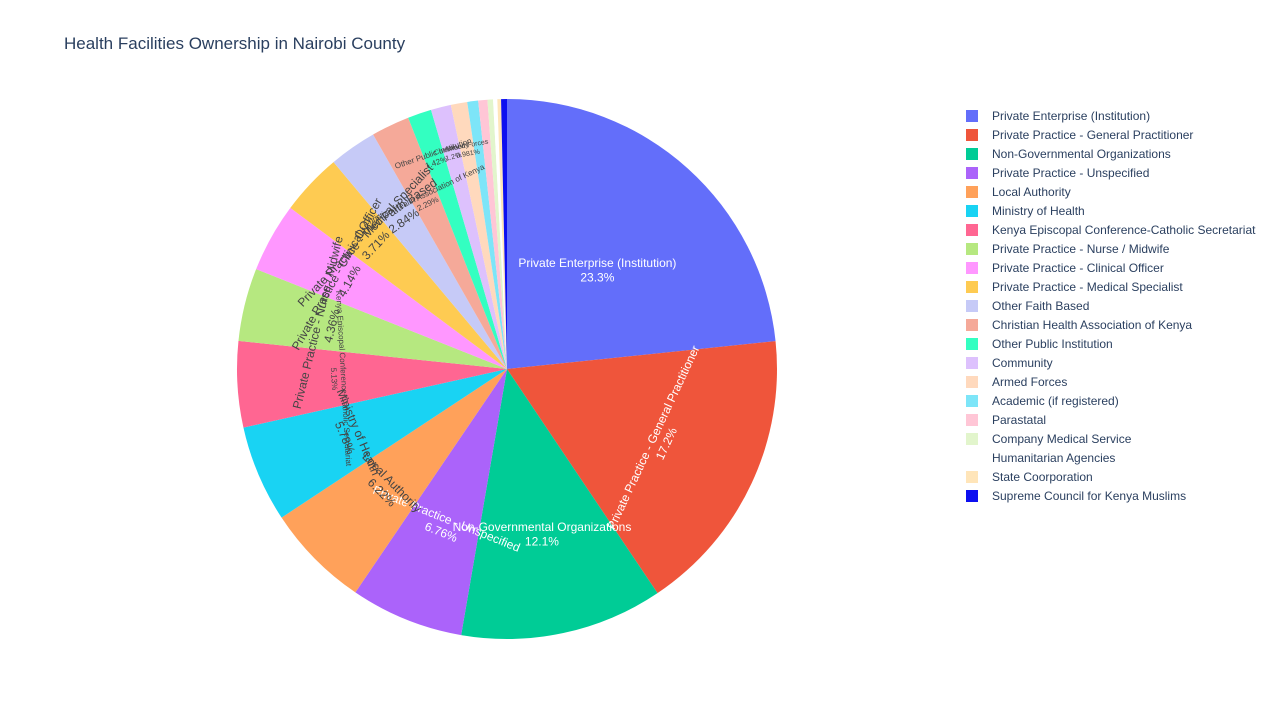 This screenshot has width=1280, height=720. Describe the element at coordinates (542, 541) in the screenshot. I see `slice-percent-text: 12.1%` at that location.